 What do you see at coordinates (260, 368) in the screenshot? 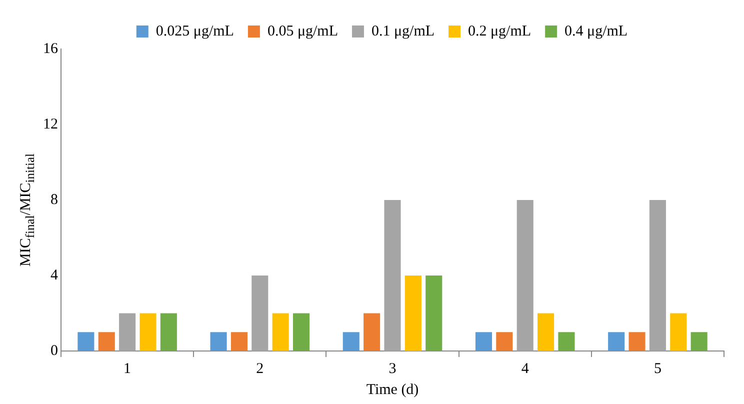
I see `x-tick-label: 2` at bounding box center [260, 368].